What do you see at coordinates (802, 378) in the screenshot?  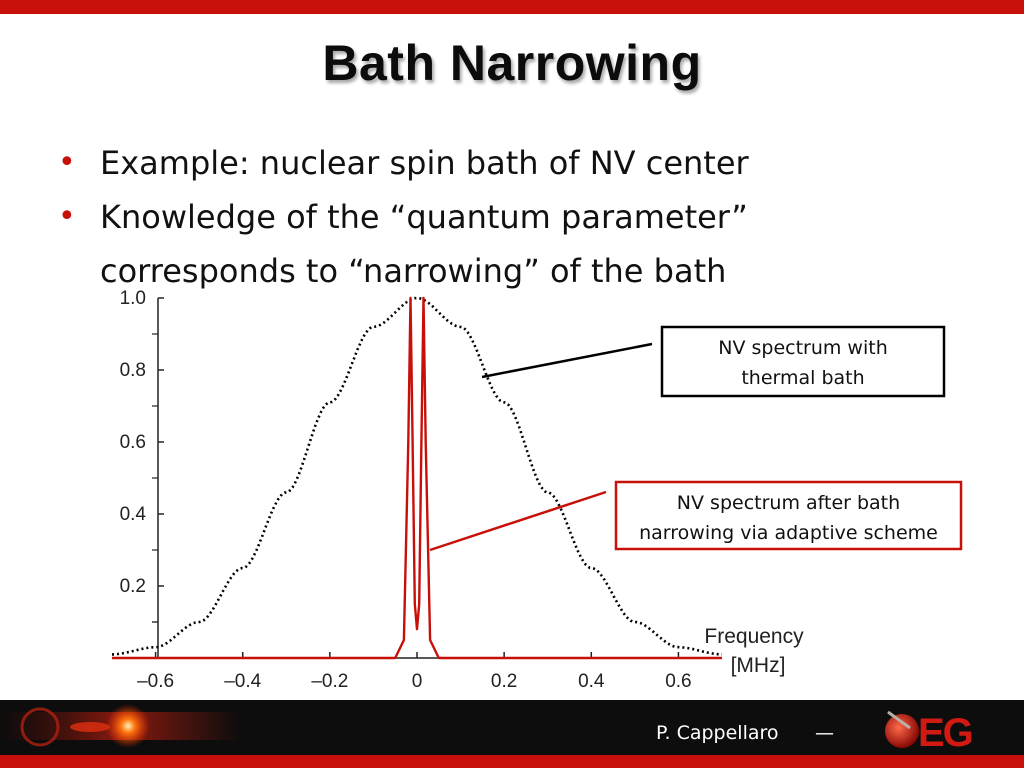 I see `thermal-callout-text: thermal bath` at bounding box center [802, 378].